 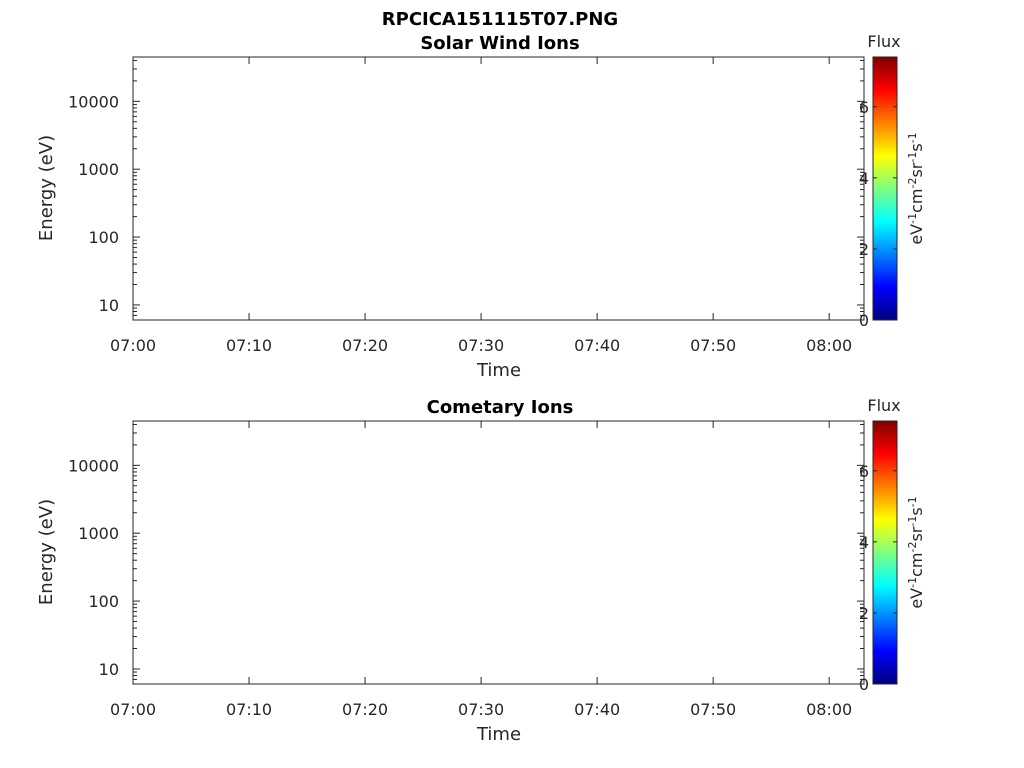 I want to click on panel-title: Cometary Ions, so click(x=500, y=407).